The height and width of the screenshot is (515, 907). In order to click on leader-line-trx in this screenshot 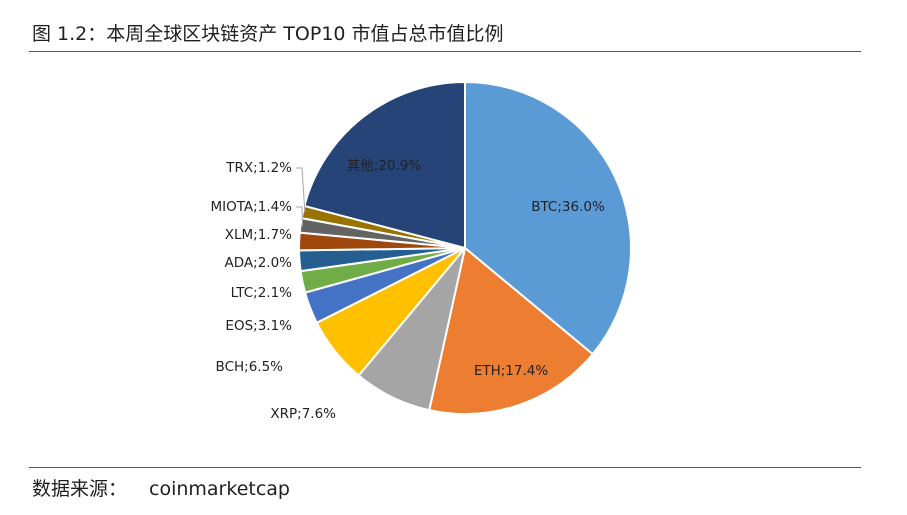, I will do `click(301, 190)`.